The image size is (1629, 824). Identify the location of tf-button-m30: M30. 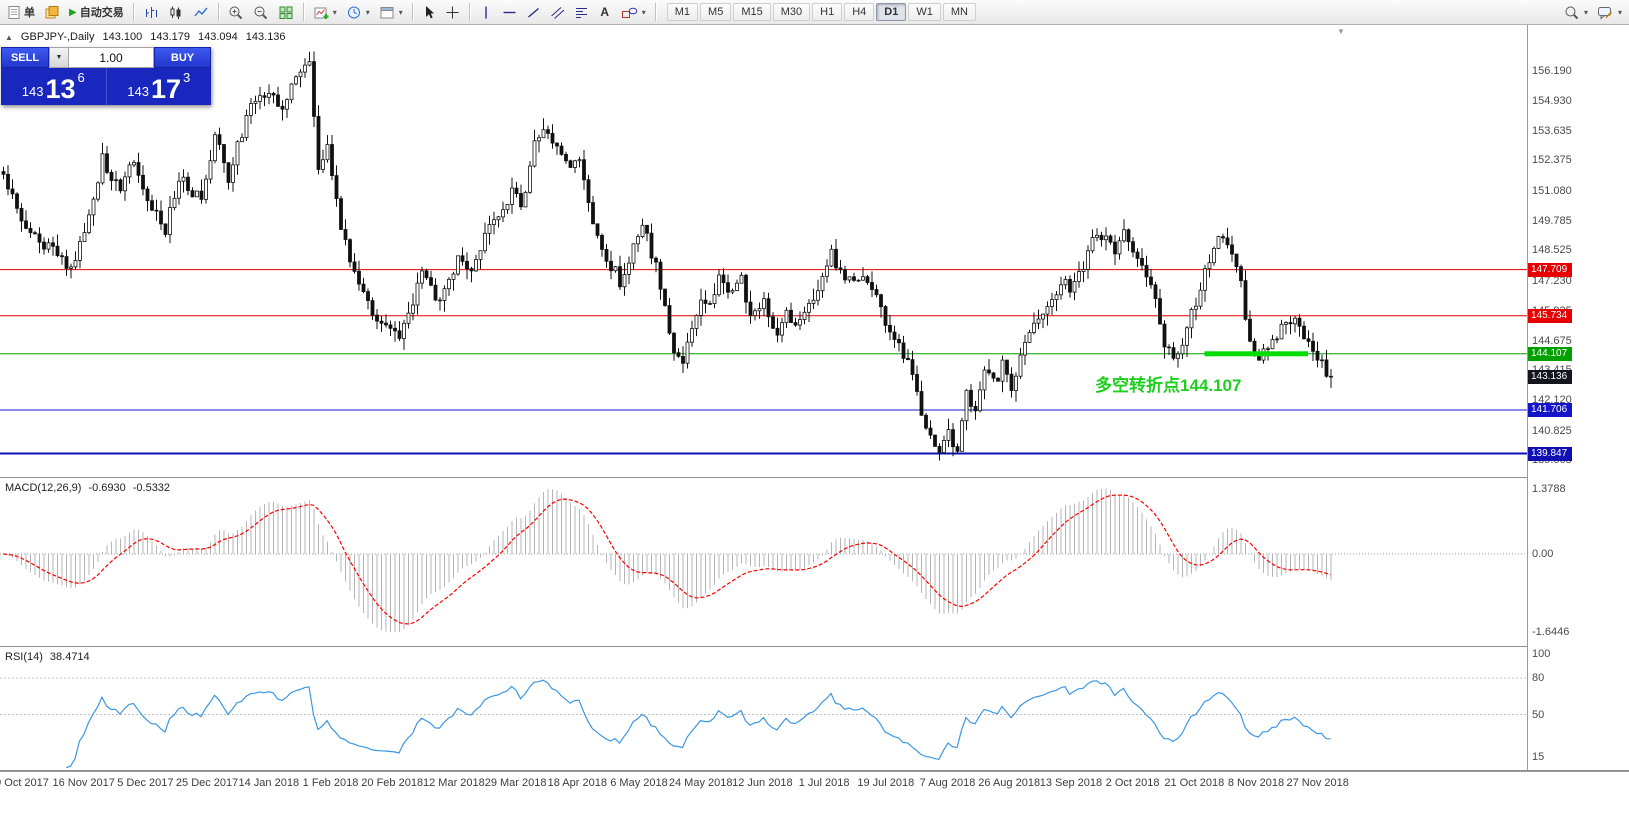
(791, 12).